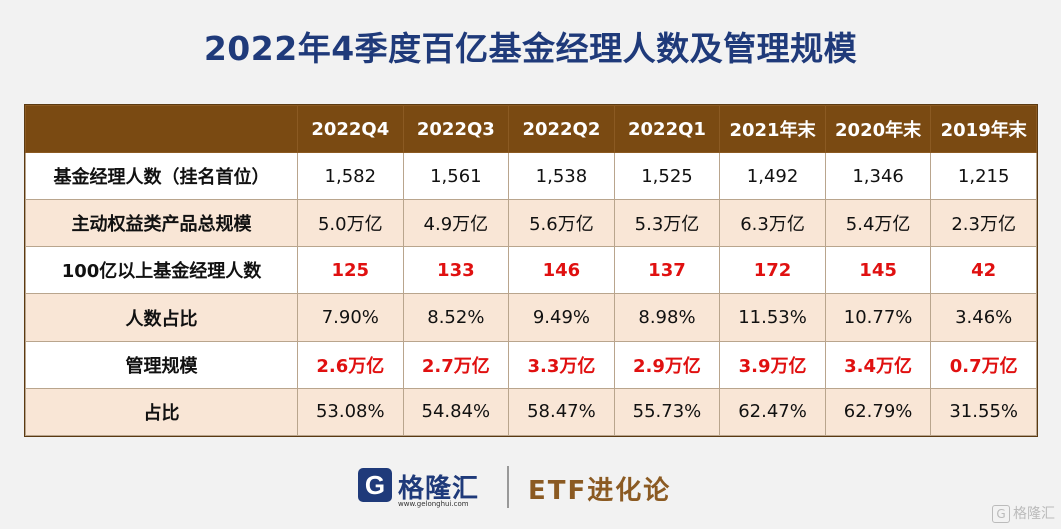  Describe the element at coordinates (667, 412) in the screenshot. I see `table-cell: 55.73%` at that location.